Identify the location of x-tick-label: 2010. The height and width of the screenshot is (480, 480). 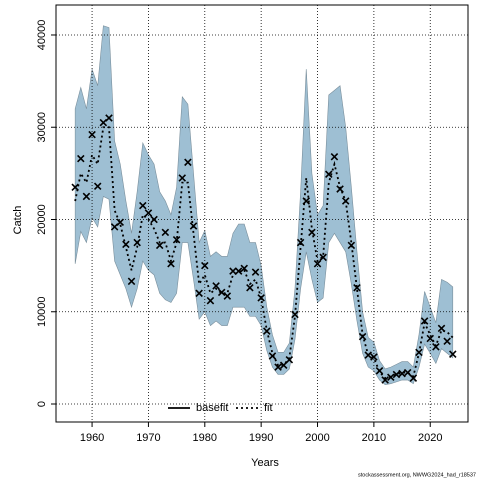
(374, 438).